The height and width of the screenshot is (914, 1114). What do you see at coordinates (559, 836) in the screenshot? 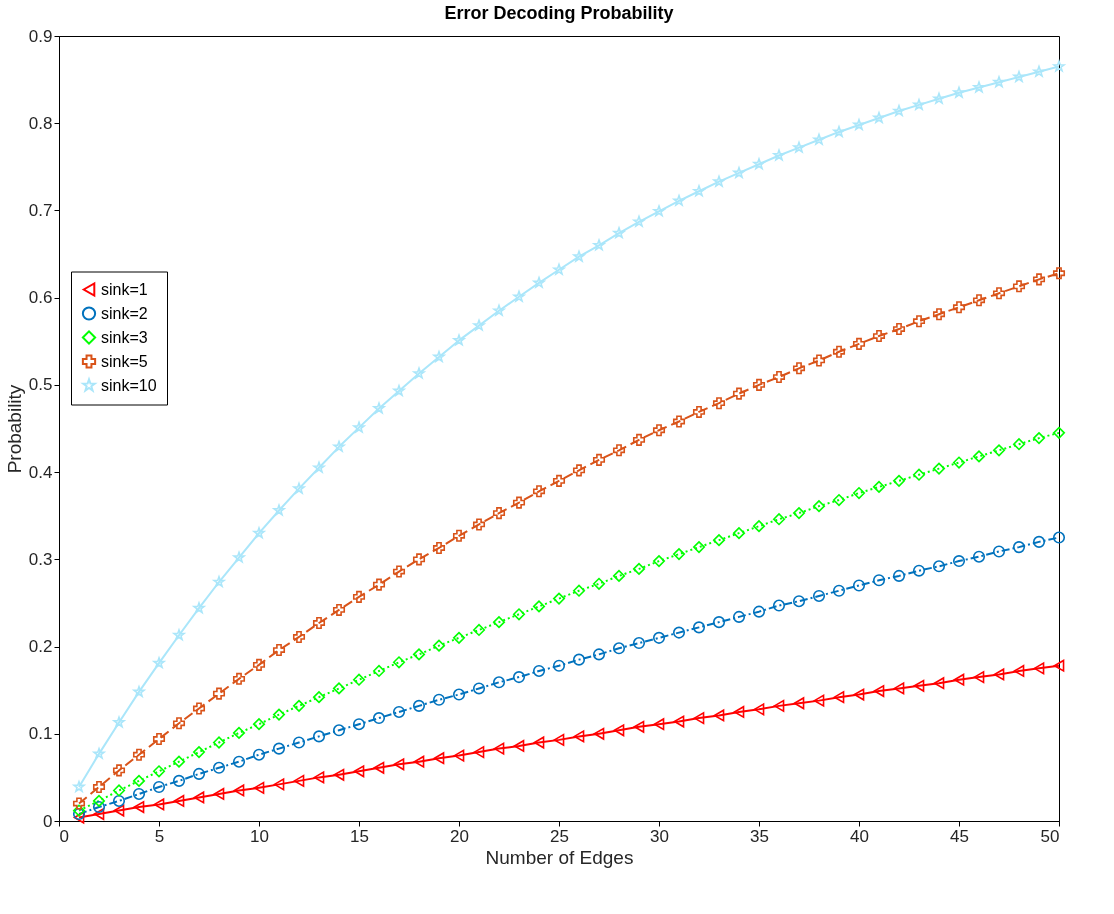
I see `x-tick-label: 25` at bounding box center [559, 836].